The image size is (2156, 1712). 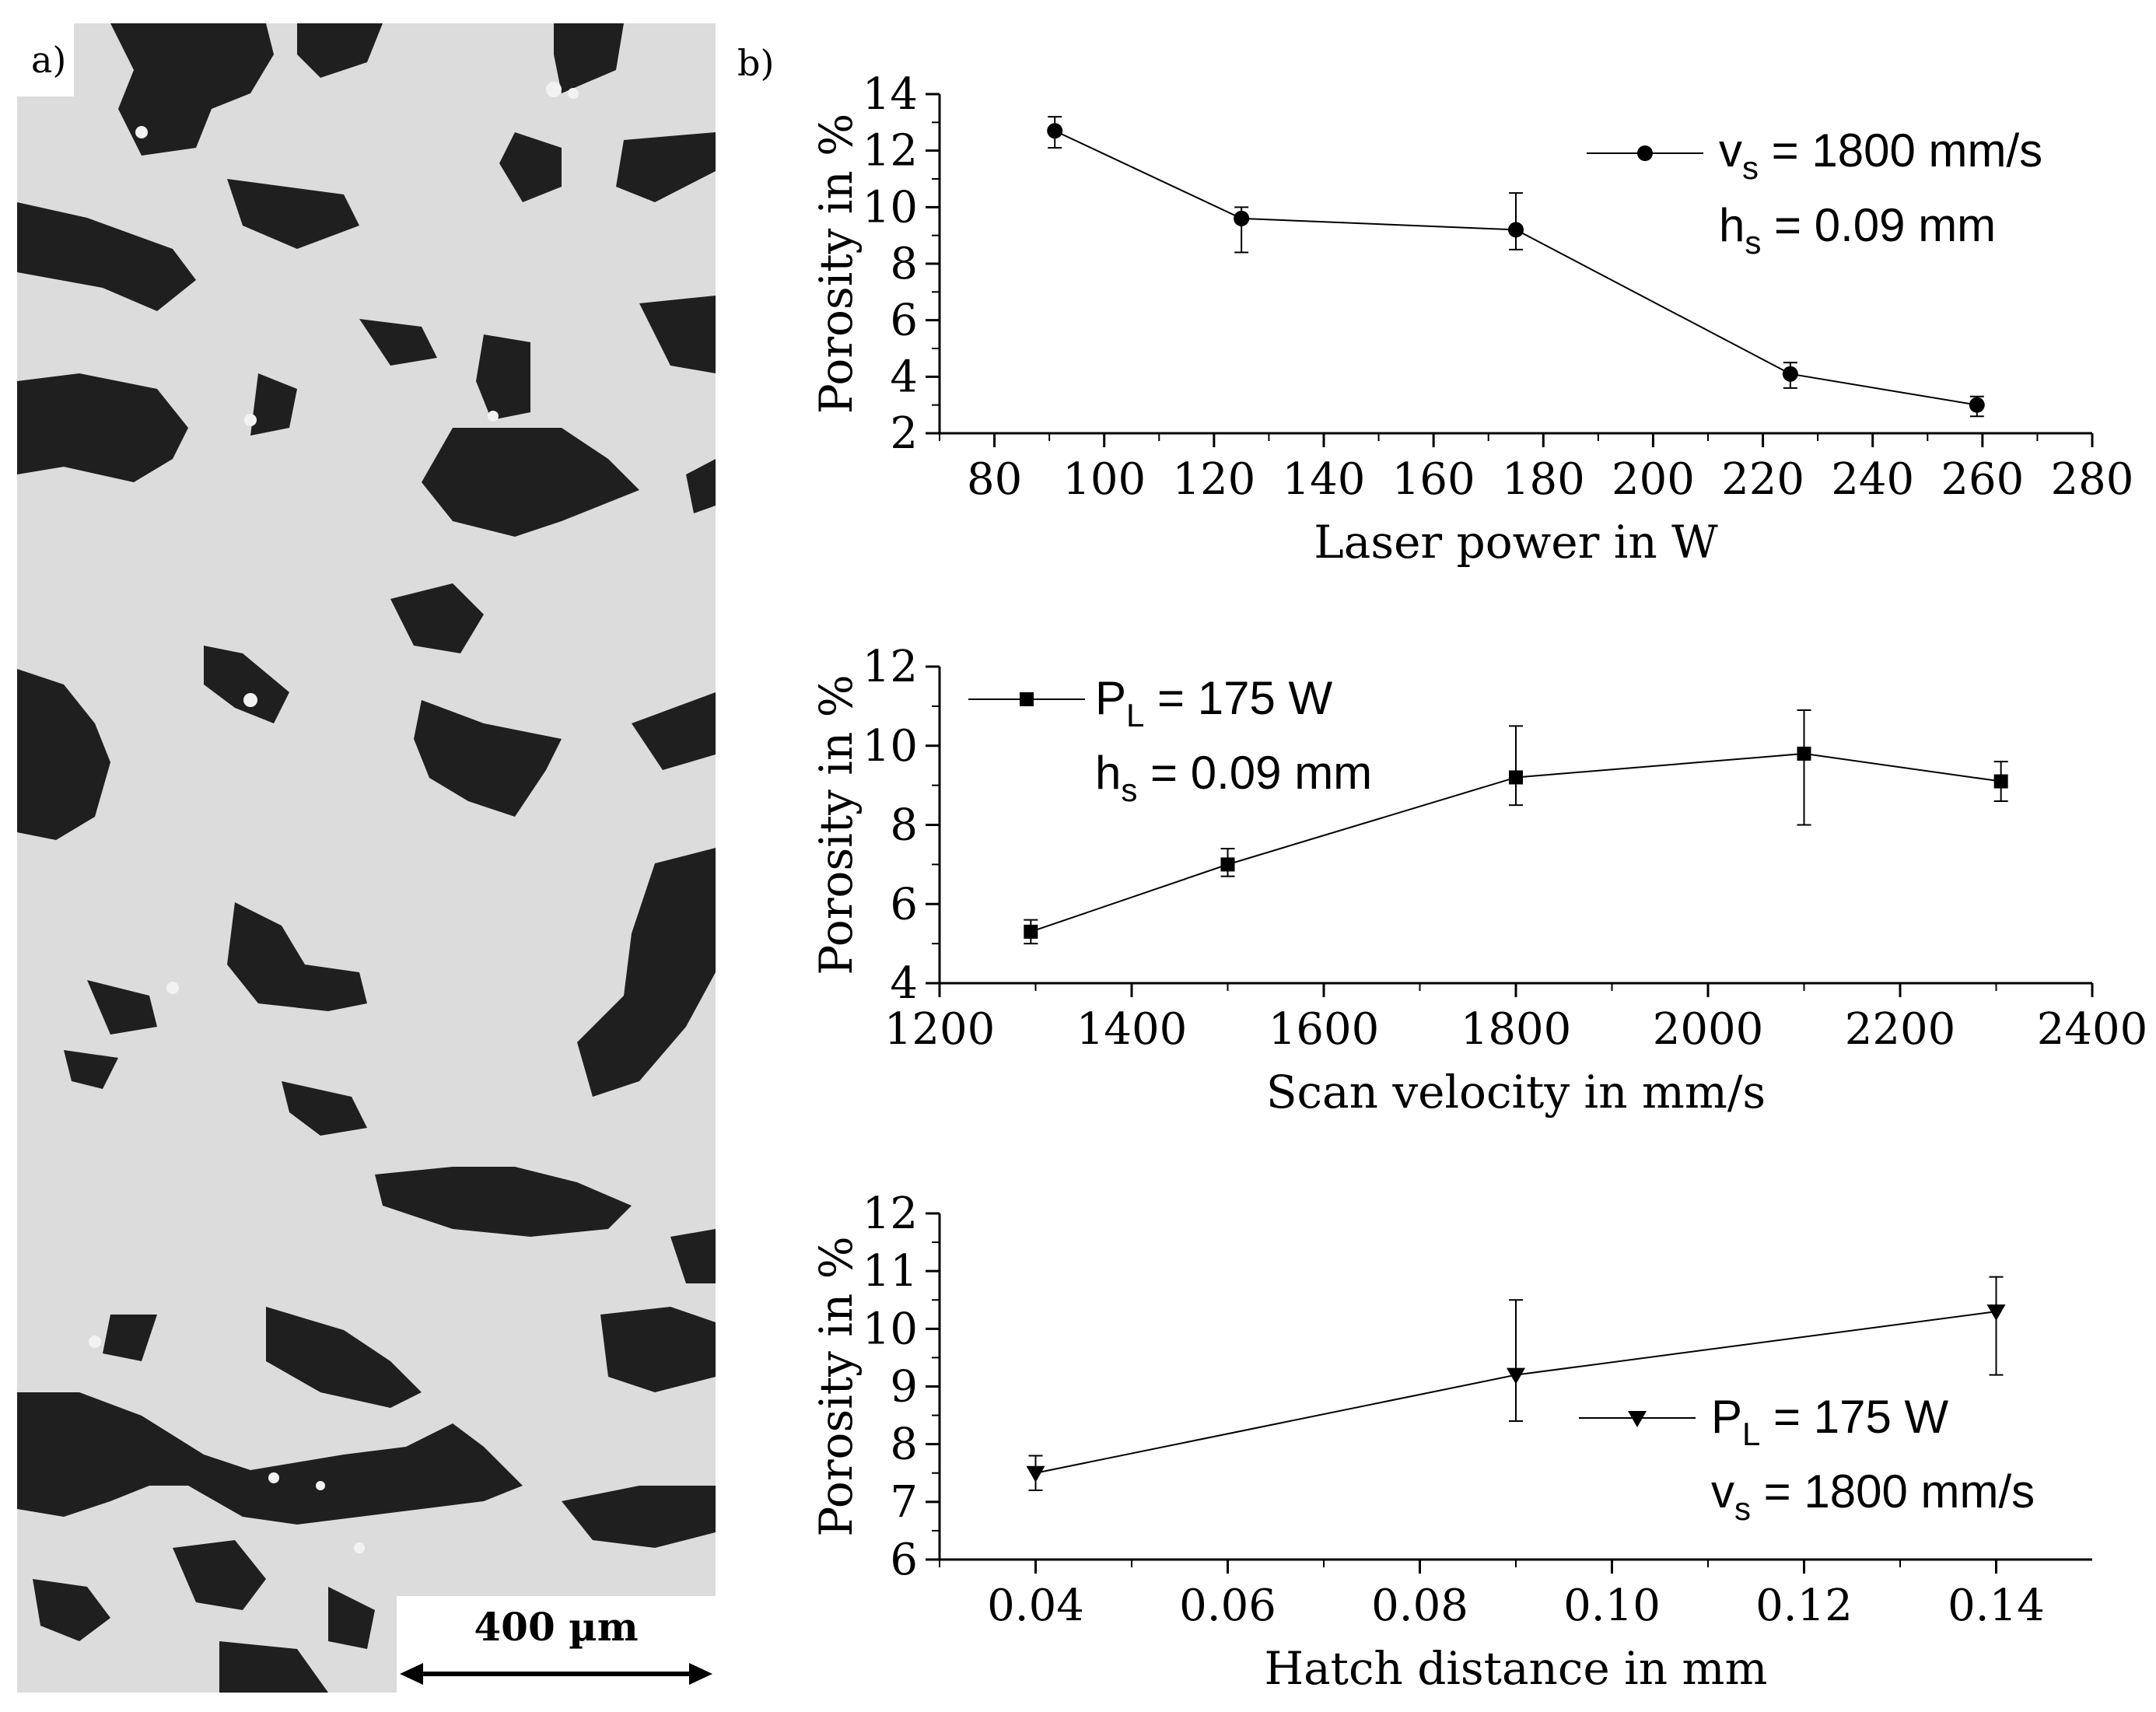 I want to click on legend-entry-1: vs = 1800 mm/s, so click(x=1881, y=155).